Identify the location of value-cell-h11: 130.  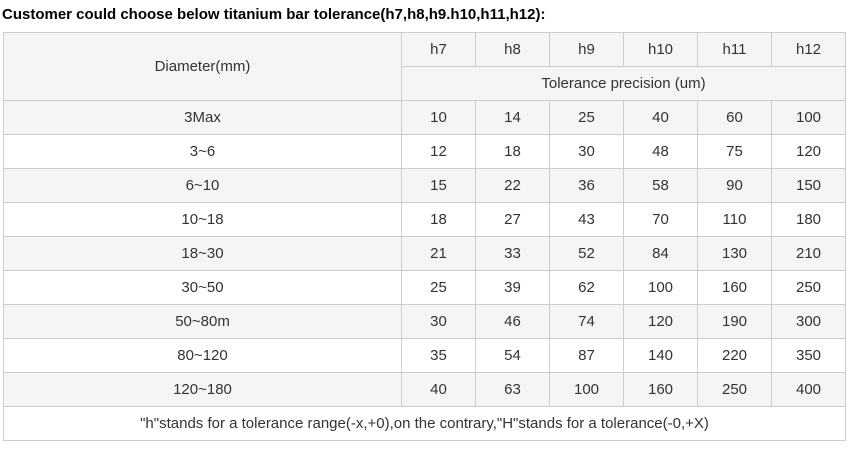
(734, 253).